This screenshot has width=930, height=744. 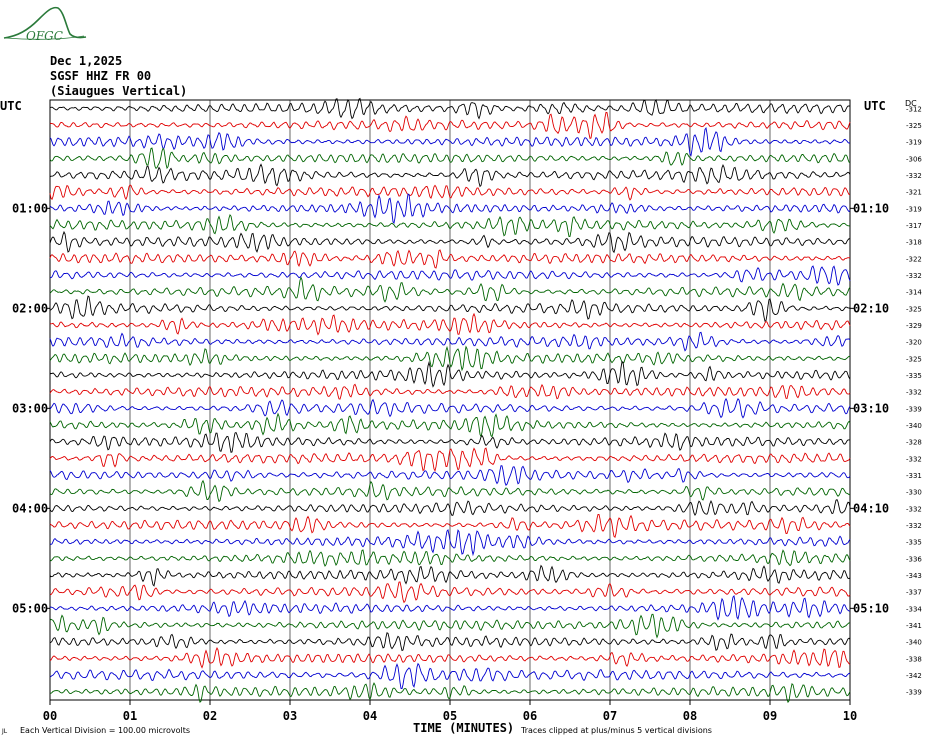 What do you see at coordinates (914, 443) in the screenshot?
I see `dc-offset-label: -328` at bounding box center [914, 443].